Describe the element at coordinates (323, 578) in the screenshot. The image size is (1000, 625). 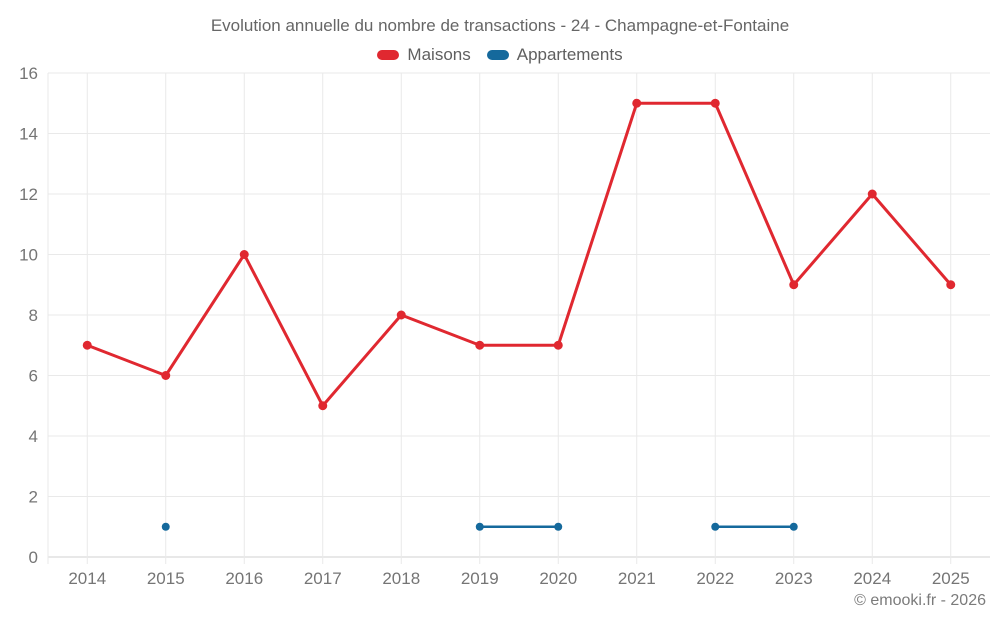
I see `x-axis-label: 2017` at that location.